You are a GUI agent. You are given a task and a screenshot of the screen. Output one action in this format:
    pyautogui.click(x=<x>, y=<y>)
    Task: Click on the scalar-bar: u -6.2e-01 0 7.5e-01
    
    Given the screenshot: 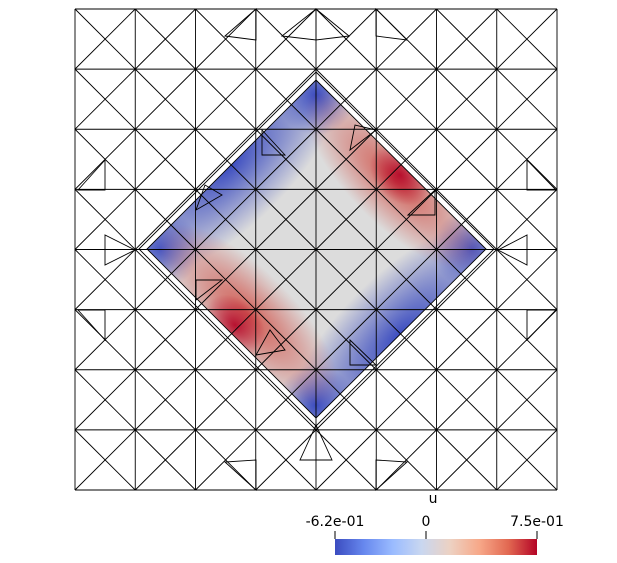 What is the action you would take?
    pyautogui.click(x=435, y=523)
    